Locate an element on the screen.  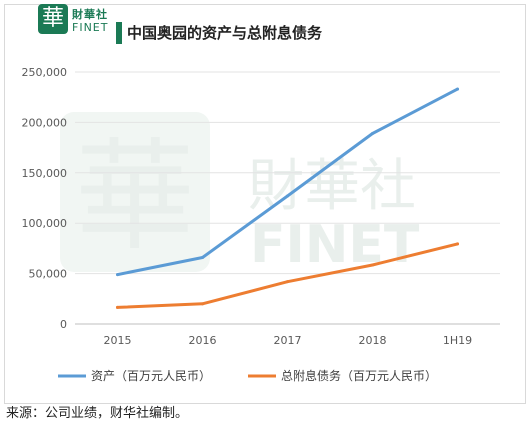
legend-label-1: 总附息债务（百万元人民币） is located at coordinates (359, 375).